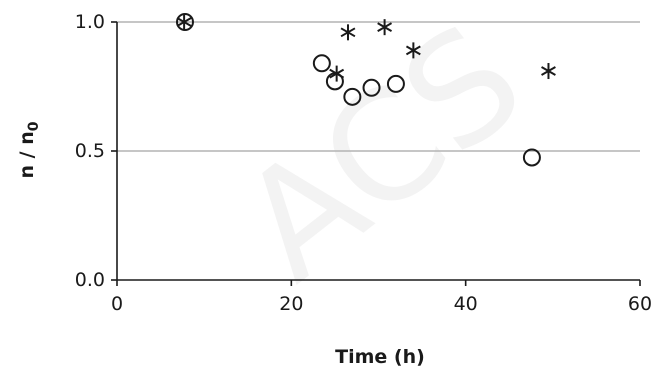 The width and height of the screenshot is (662, 376). I want to click on x-axis-title: Time (h), so click(380, 357).